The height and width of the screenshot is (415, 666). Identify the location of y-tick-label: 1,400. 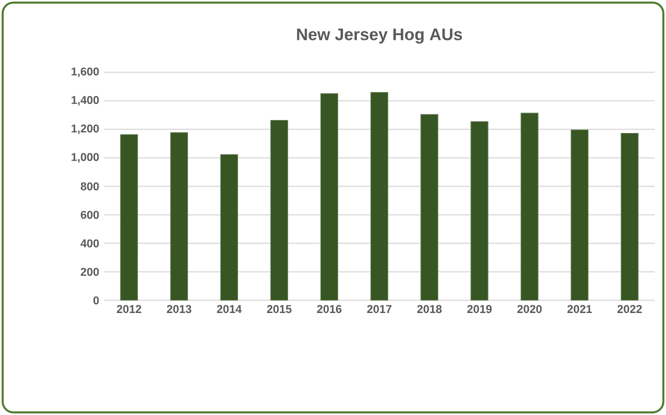
(85, 101).